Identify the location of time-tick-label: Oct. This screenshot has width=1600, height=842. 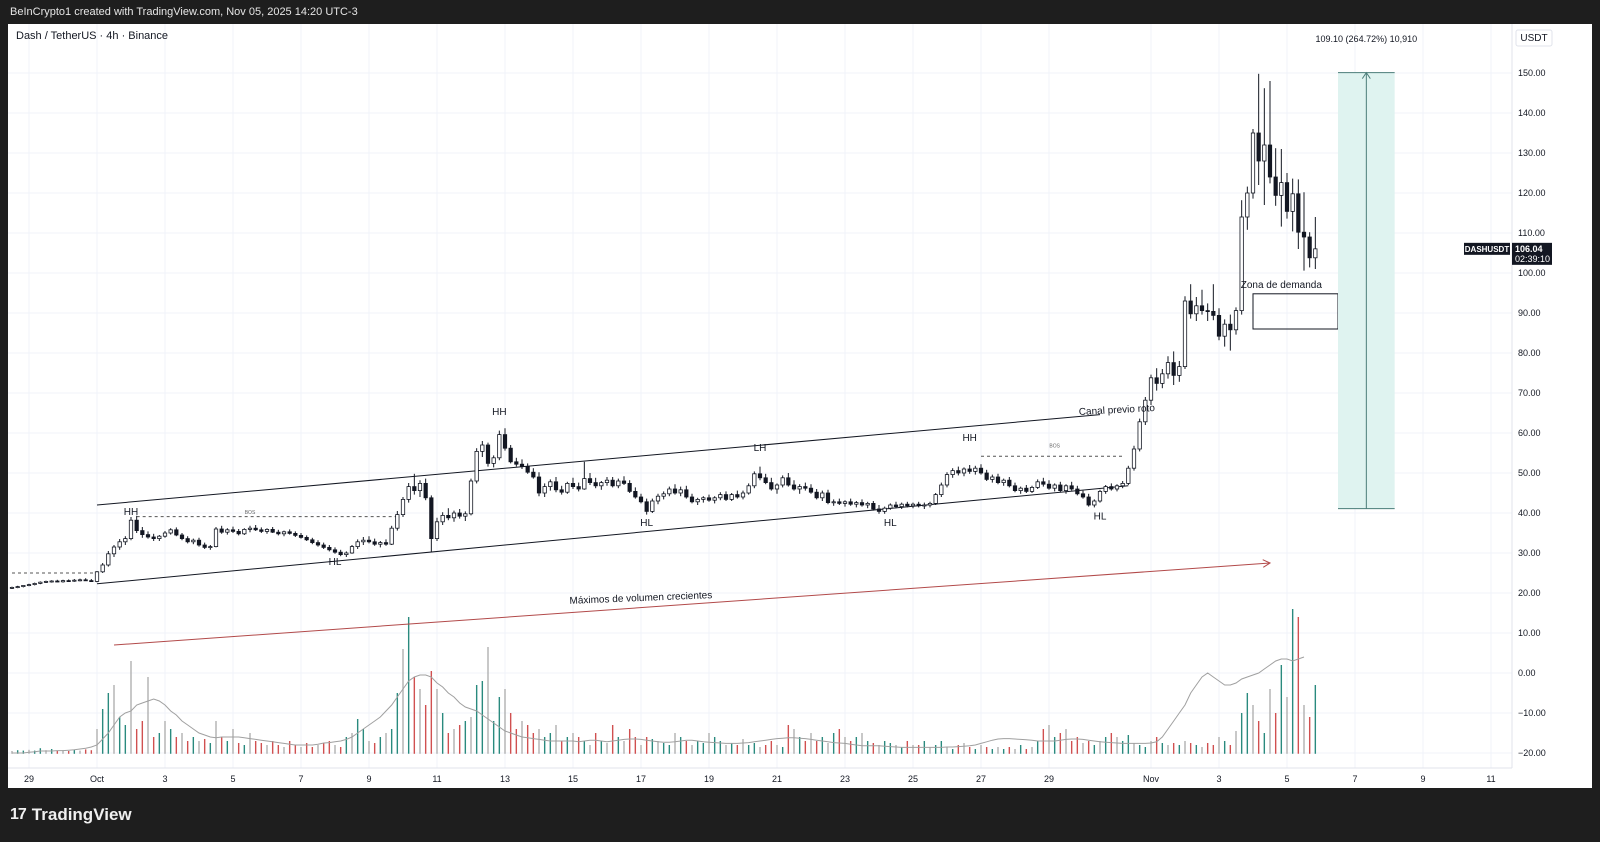
(97, 779).